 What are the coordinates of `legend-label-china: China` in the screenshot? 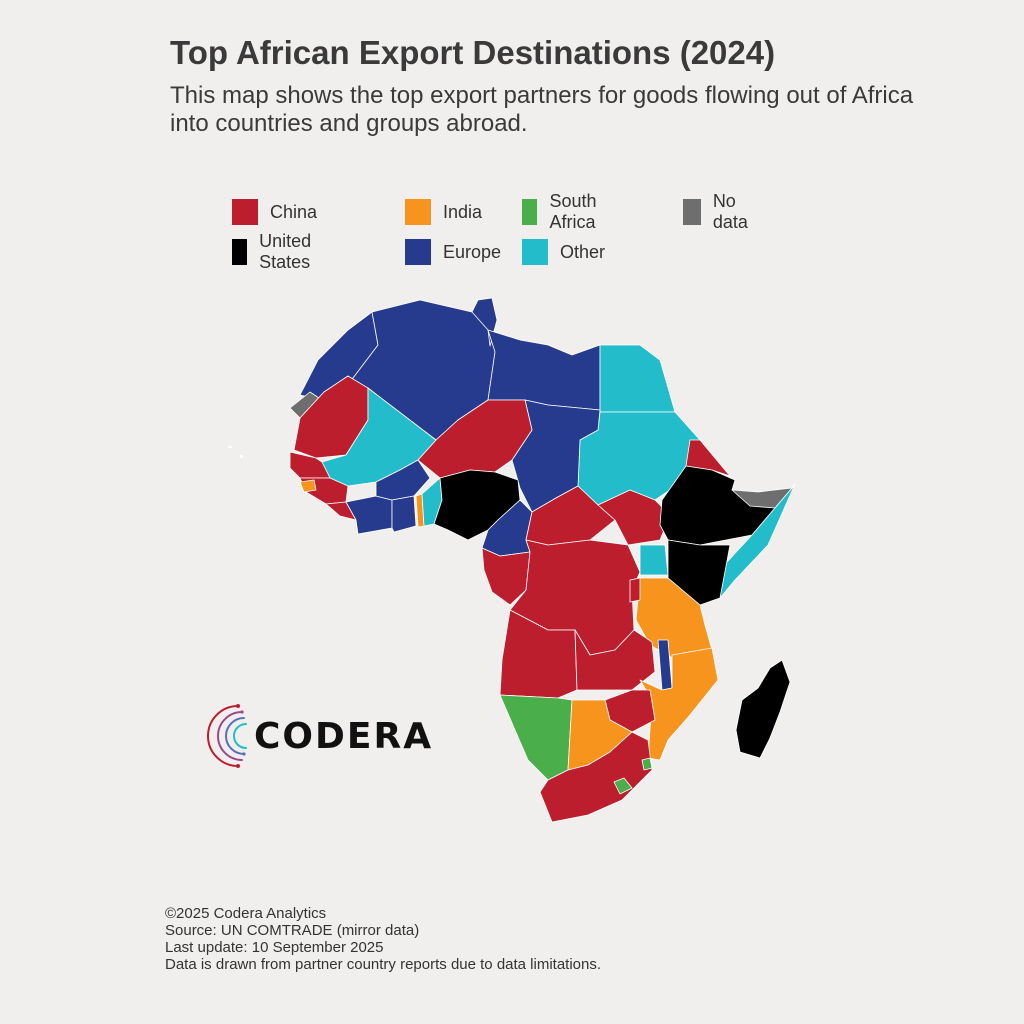 It's located at (294, 211).